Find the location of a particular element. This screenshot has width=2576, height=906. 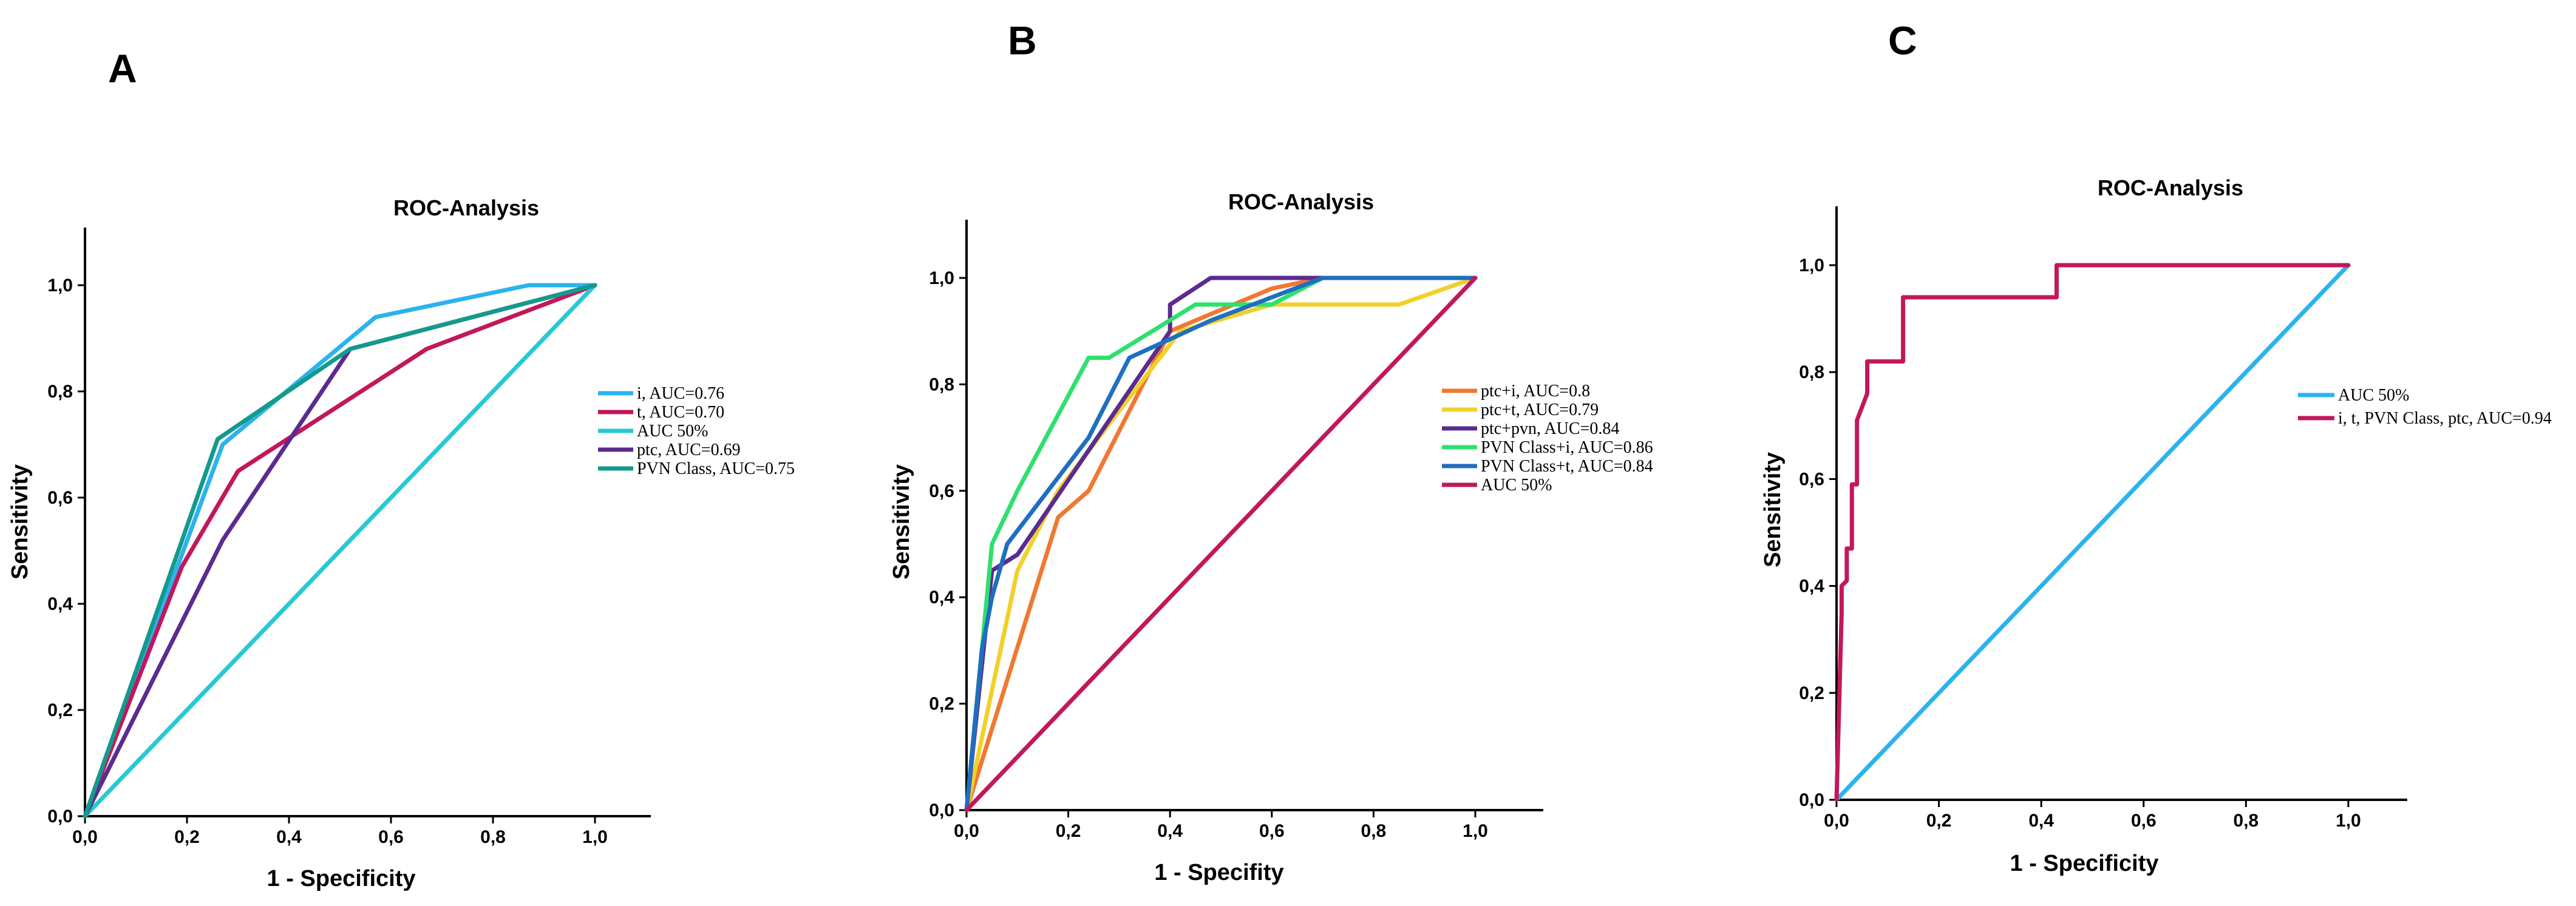

panel-letter: A is located at coordinates (122, 68).